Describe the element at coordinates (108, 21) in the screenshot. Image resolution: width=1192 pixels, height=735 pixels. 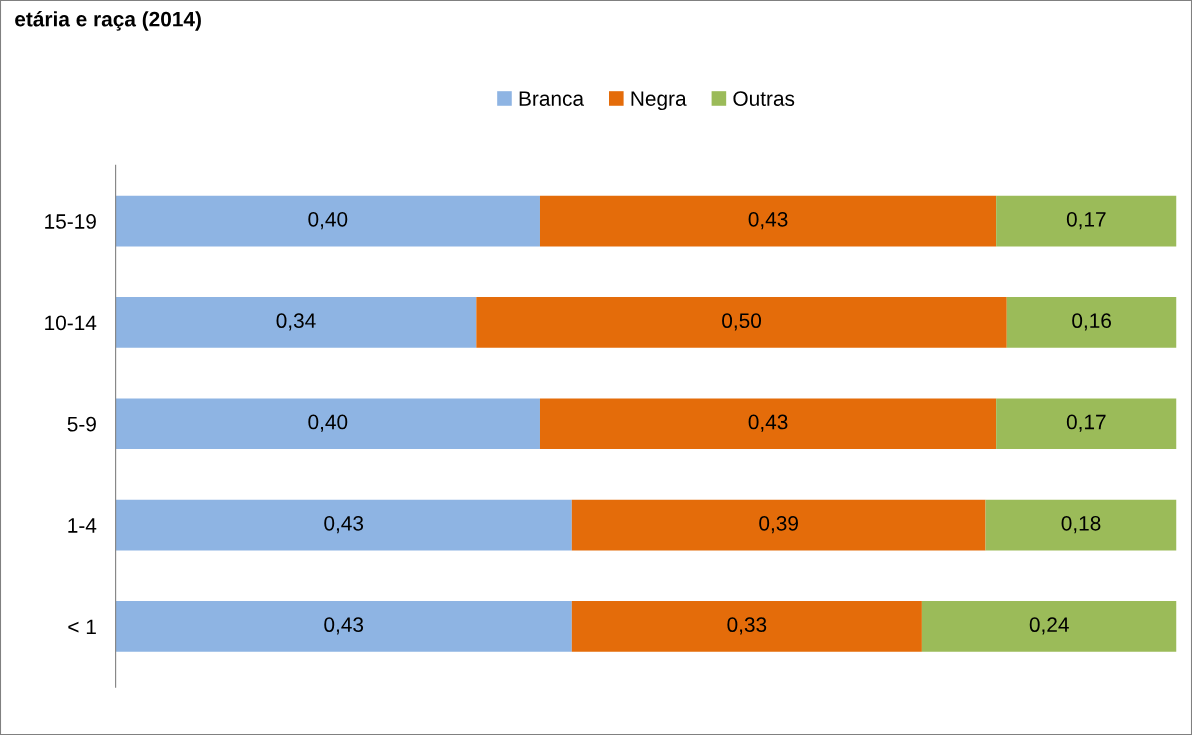
I see `chart-title: etária e raça (2014)` at that location.